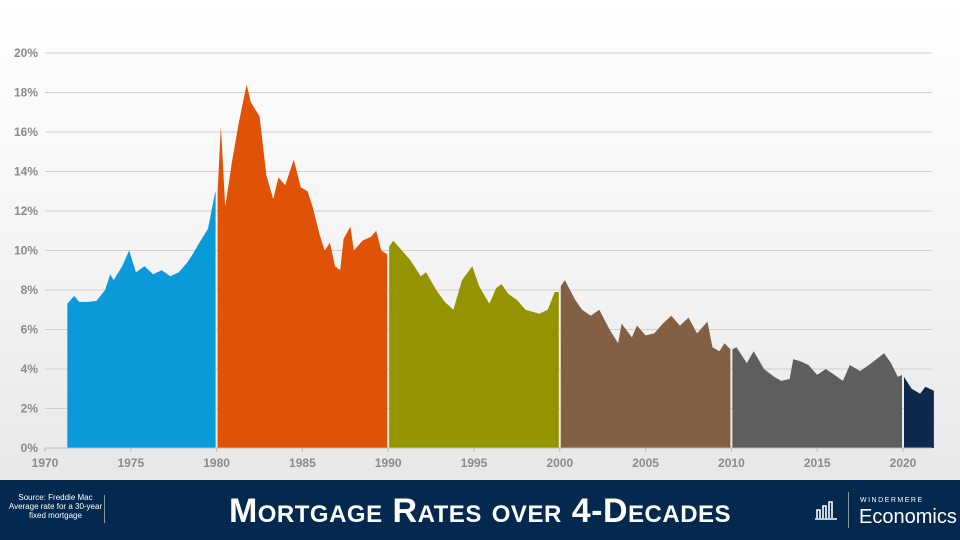 This screenshot has height=540, width=960. What do you see at coordinates (45, 463) in the screenshot?
I see `x-tick-label: 1970` at bounding box center [45, 463].